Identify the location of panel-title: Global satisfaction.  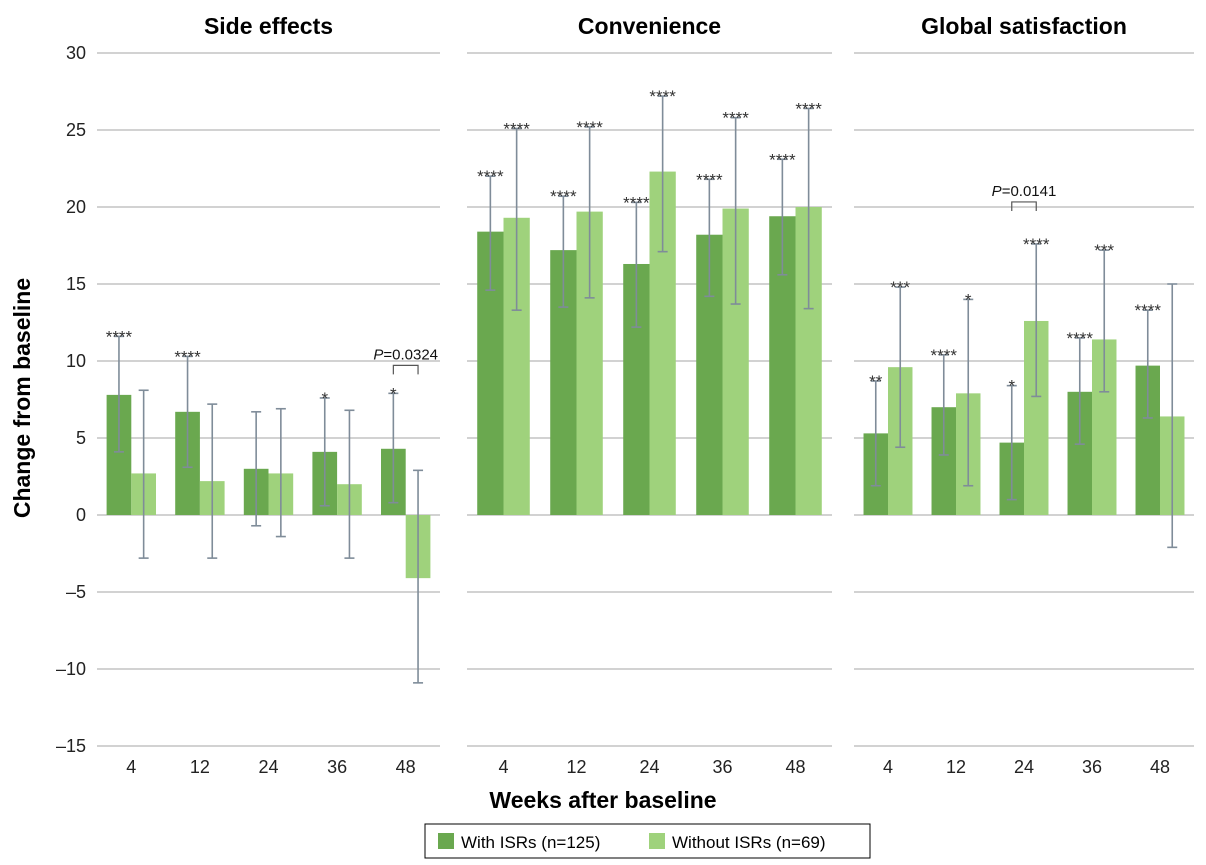
(1024, 26).